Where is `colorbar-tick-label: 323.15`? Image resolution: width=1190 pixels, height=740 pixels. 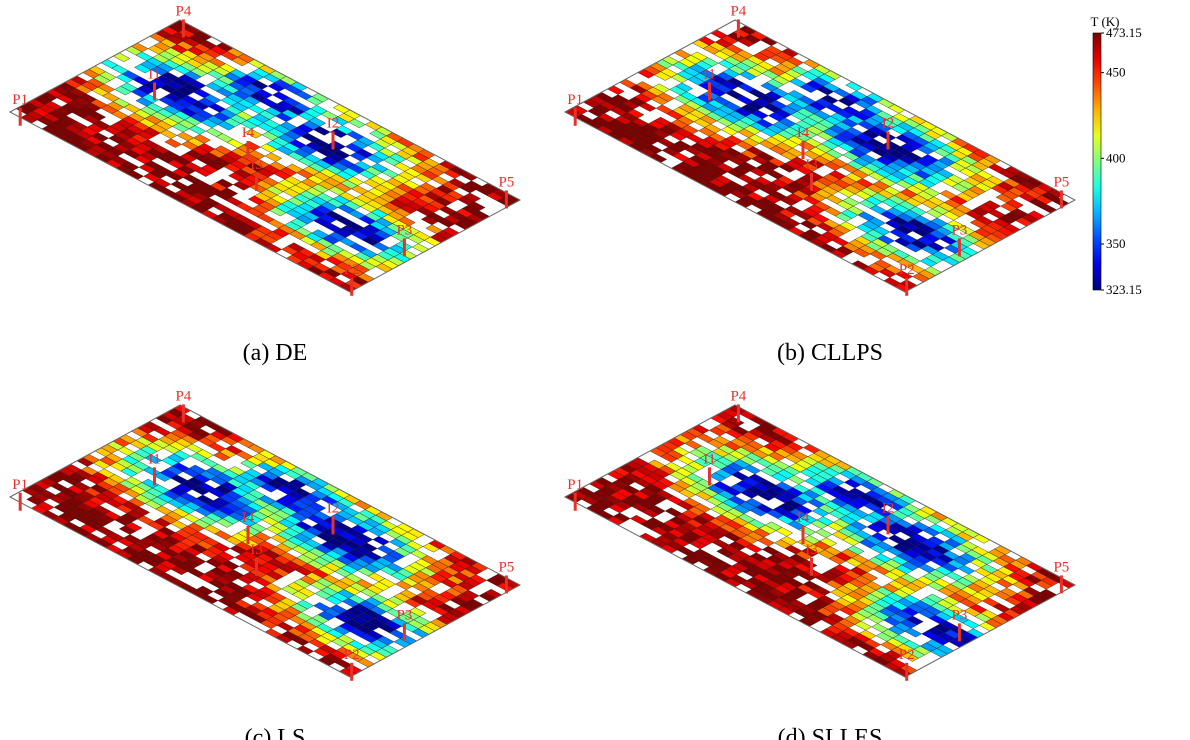
colorbar-tick-label: 323.15 is located at coordinates (1124, 289).